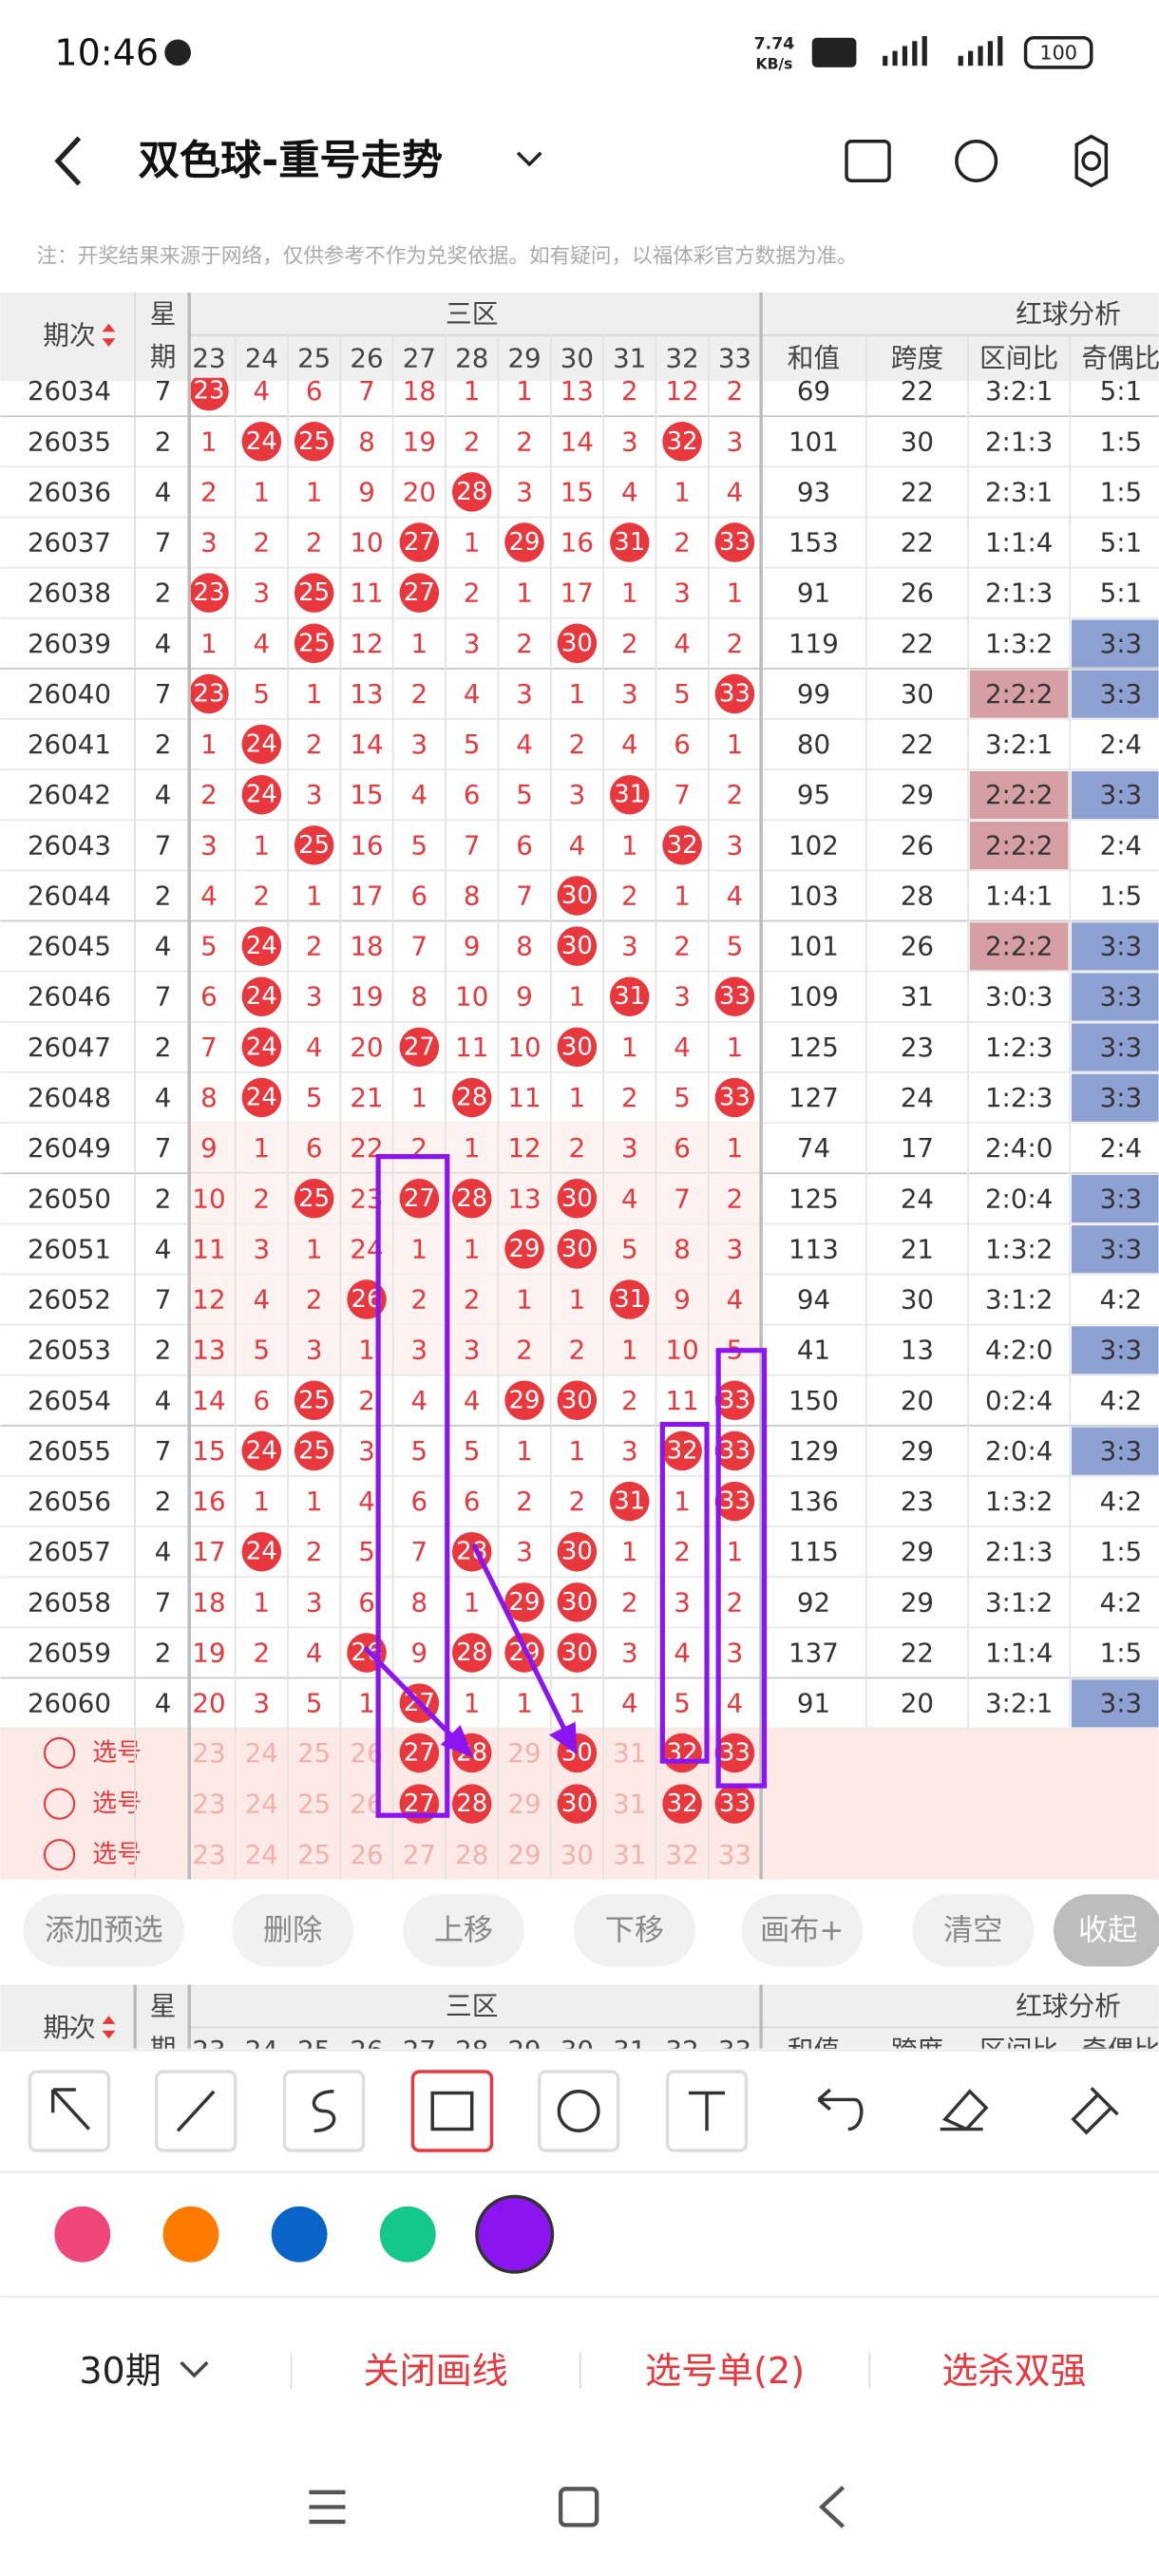  I want to click on tool-rect, so click(452, 2111).